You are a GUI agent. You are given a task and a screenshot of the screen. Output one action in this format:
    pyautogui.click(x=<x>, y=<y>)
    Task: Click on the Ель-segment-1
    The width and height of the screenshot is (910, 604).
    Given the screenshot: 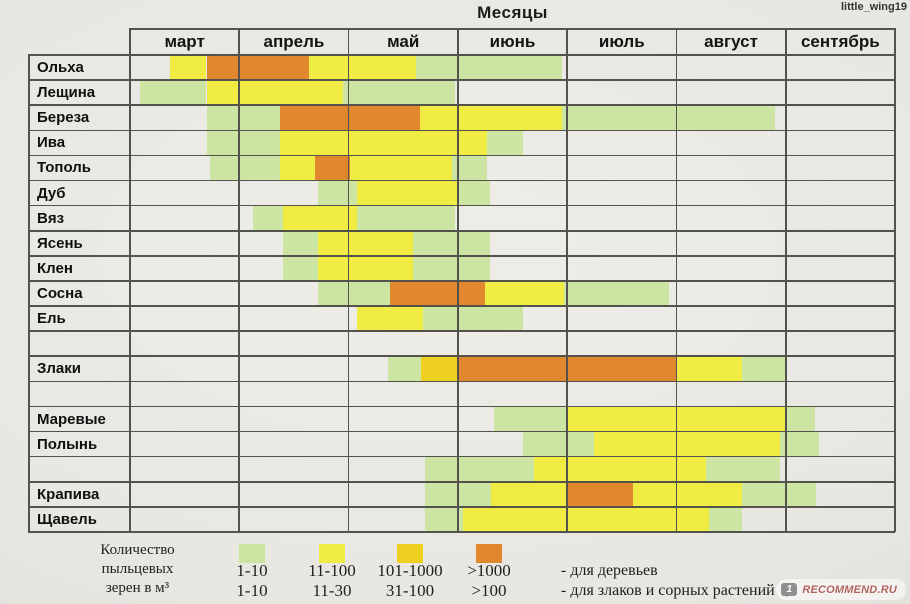 What is the action you would take?
    pyautogui.click(x=473, y=319)
    